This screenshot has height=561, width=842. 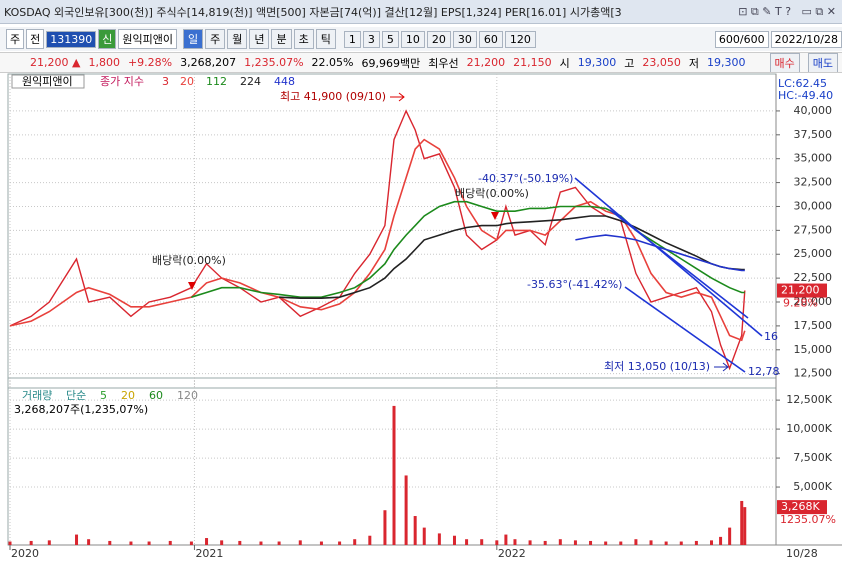 What do you see at coordinates (822, 62) in the screenshot?
I see `sell-button: 매도` at bounding box center [822, 62].